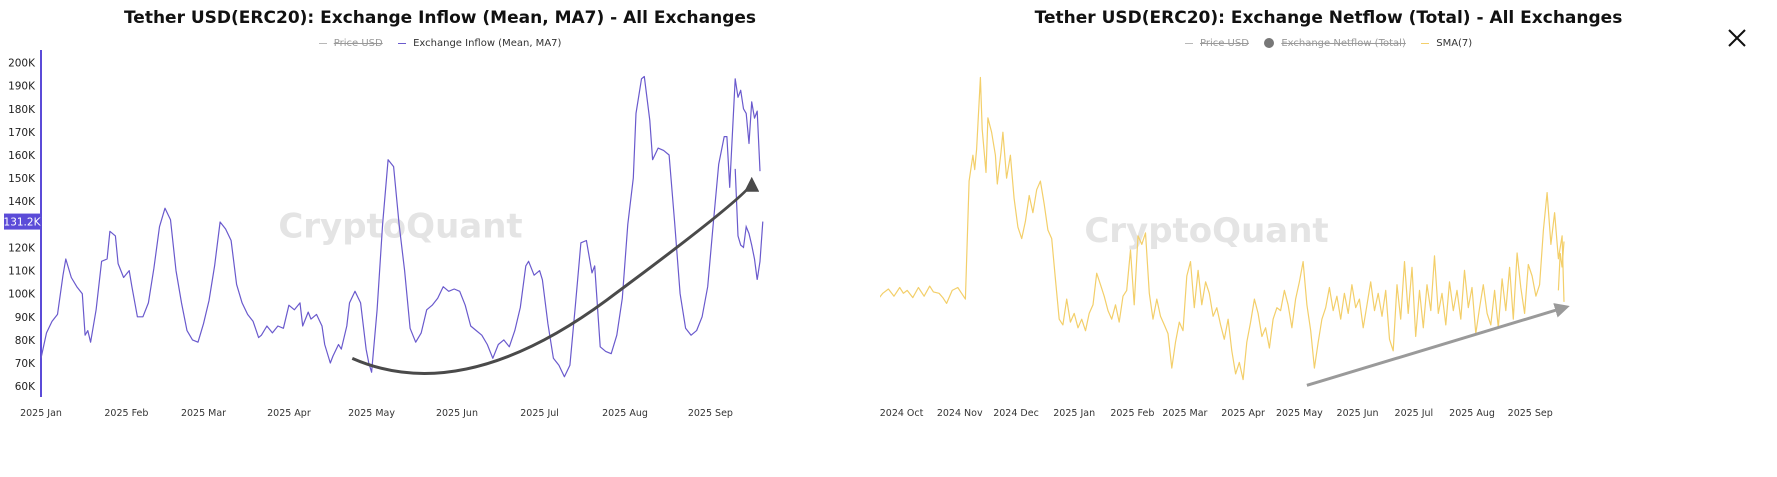 The image size is (1777, 477). What do you see at coordinates (1454, 43) in the screenshot?
I see `legend-label: SMA(7)` at bounding box center [1454, 43].